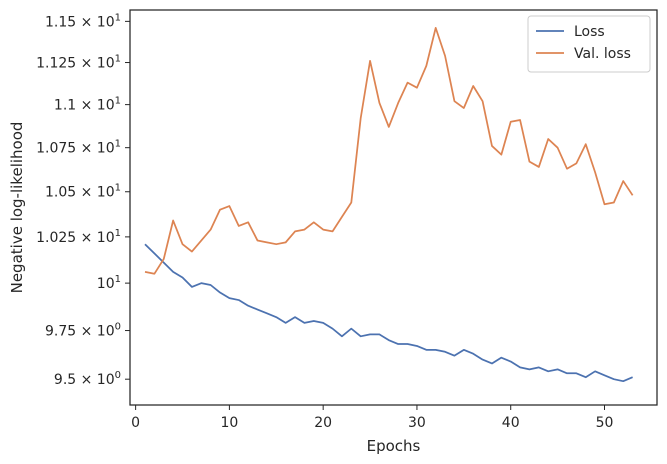 The width and height of the screenshot is (667, 464). I want to click on y-tick-label: 101, so click(109, 283).